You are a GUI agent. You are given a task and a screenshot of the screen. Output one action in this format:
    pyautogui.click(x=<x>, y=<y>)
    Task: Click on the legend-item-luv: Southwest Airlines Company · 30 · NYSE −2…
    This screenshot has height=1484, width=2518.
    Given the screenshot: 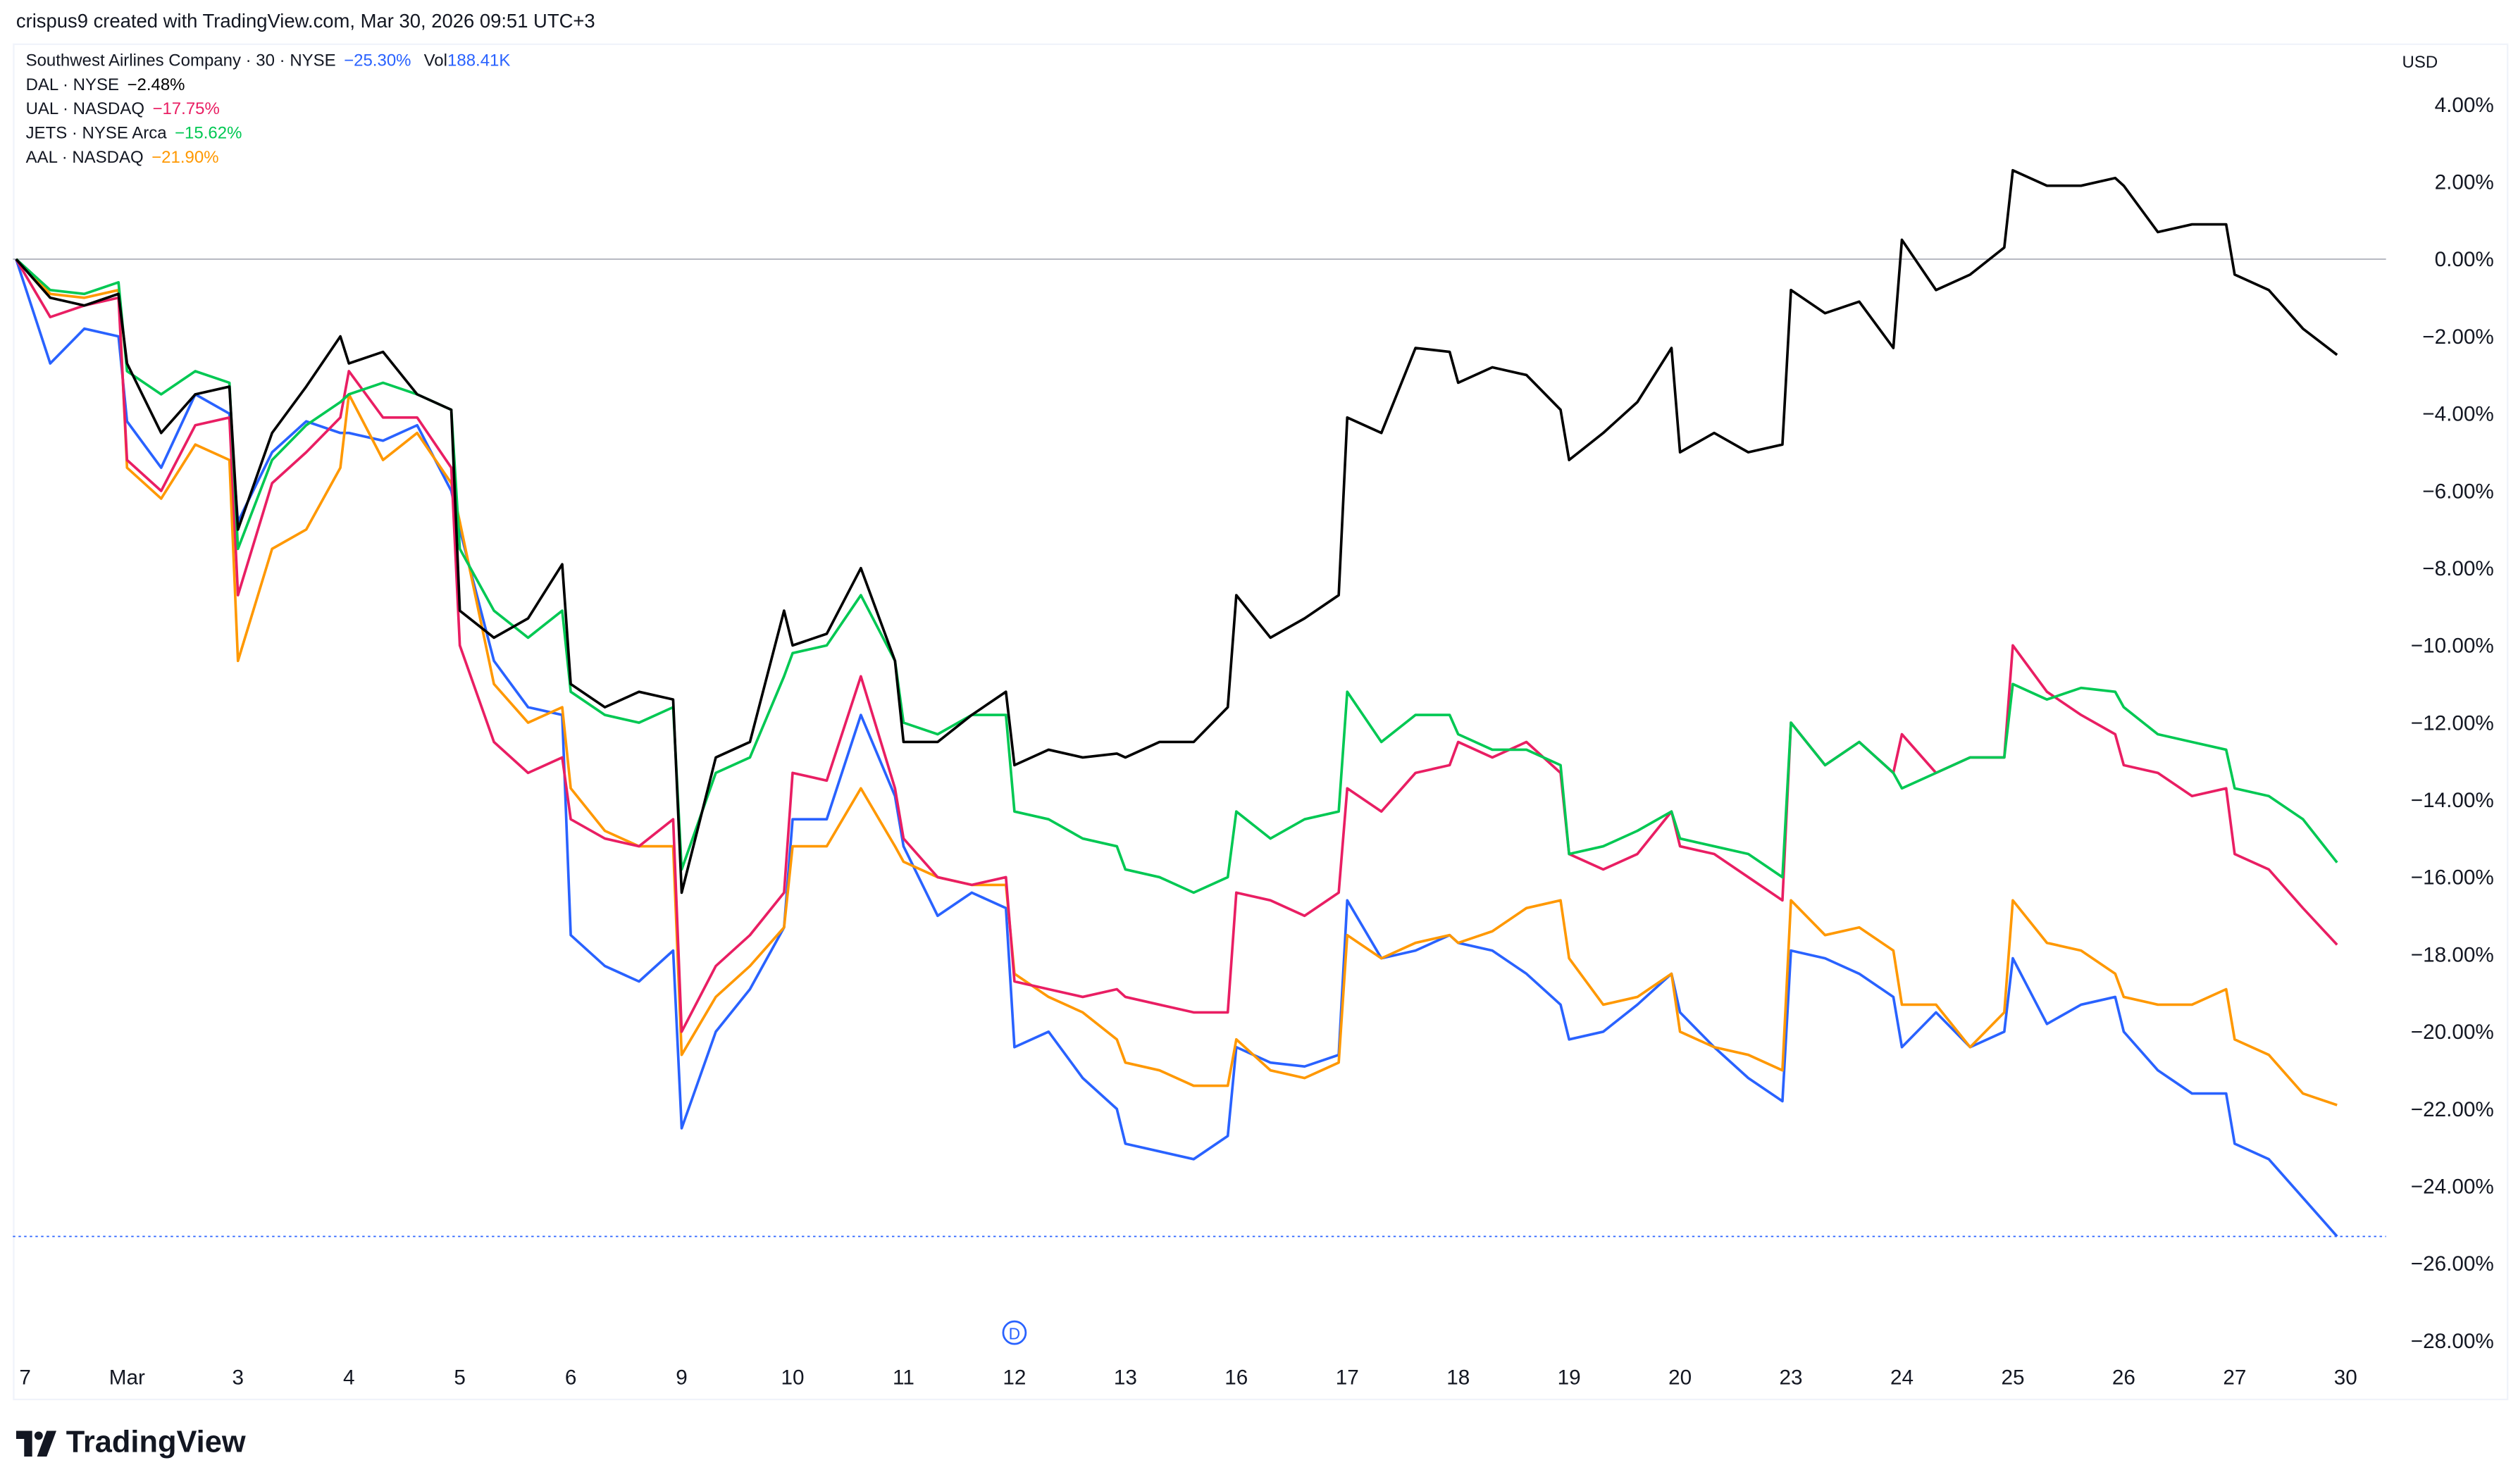 What is the action you would take?
    pyautogui.click(x=268, y=62)
    